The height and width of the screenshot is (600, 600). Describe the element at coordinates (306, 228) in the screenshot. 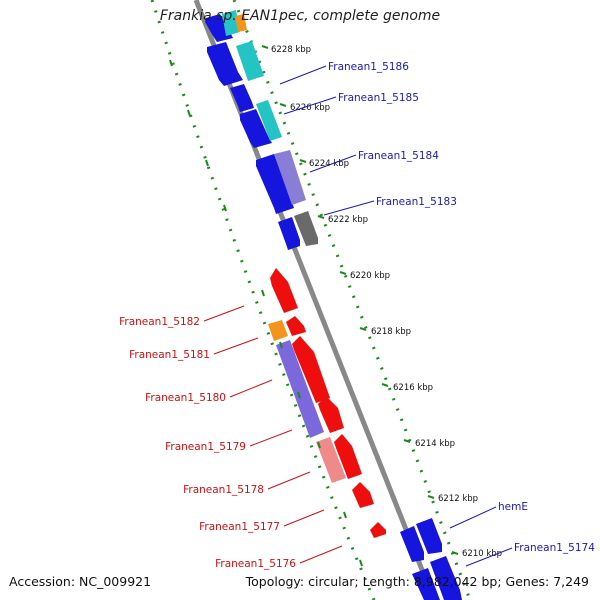

I see `gene-forward-gray` at that location.